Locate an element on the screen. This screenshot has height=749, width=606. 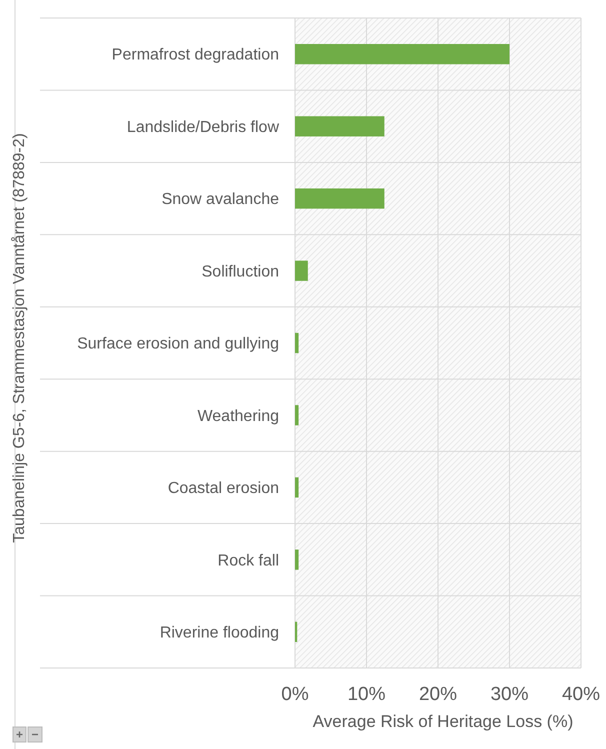
y-tick-label: Surface erosion and gullying is located at coordinates (178, 344).